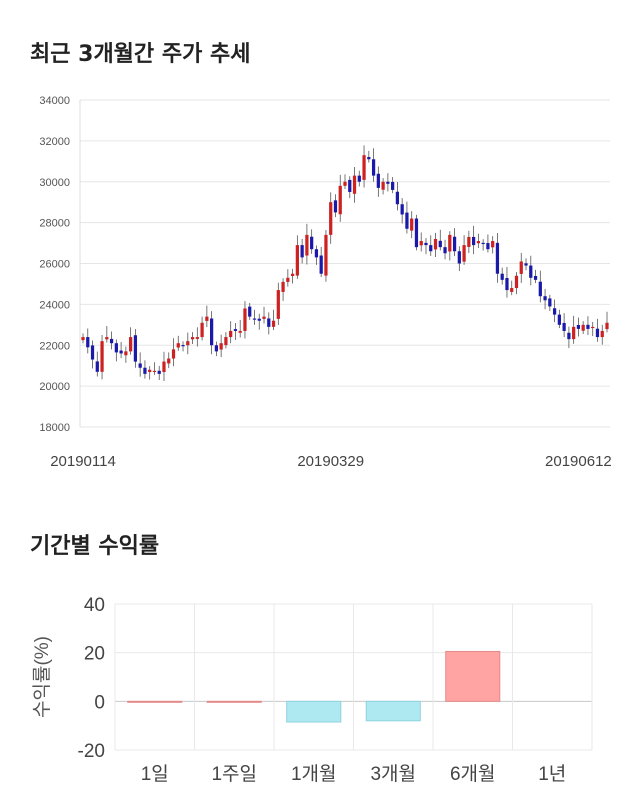 This screenshot has width=640, height=810. What do you see at coordinates (54, 183) in the screenshot?
I see `y-tick-label: 30000` at bounding box center [54, 183].